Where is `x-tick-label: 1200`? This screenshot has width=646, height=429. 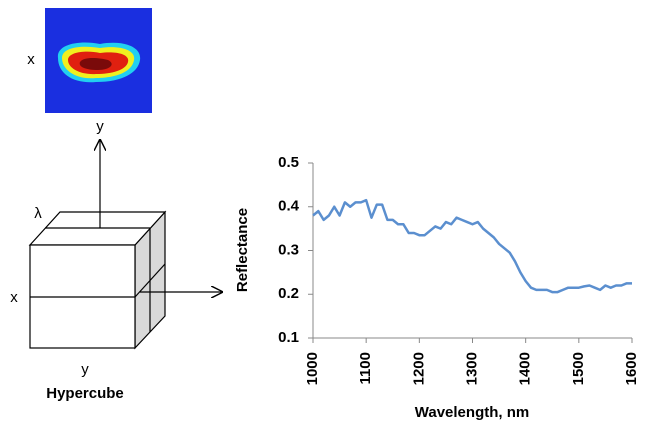
x-tick-label: 1200 is located at coordinates (418, 368).